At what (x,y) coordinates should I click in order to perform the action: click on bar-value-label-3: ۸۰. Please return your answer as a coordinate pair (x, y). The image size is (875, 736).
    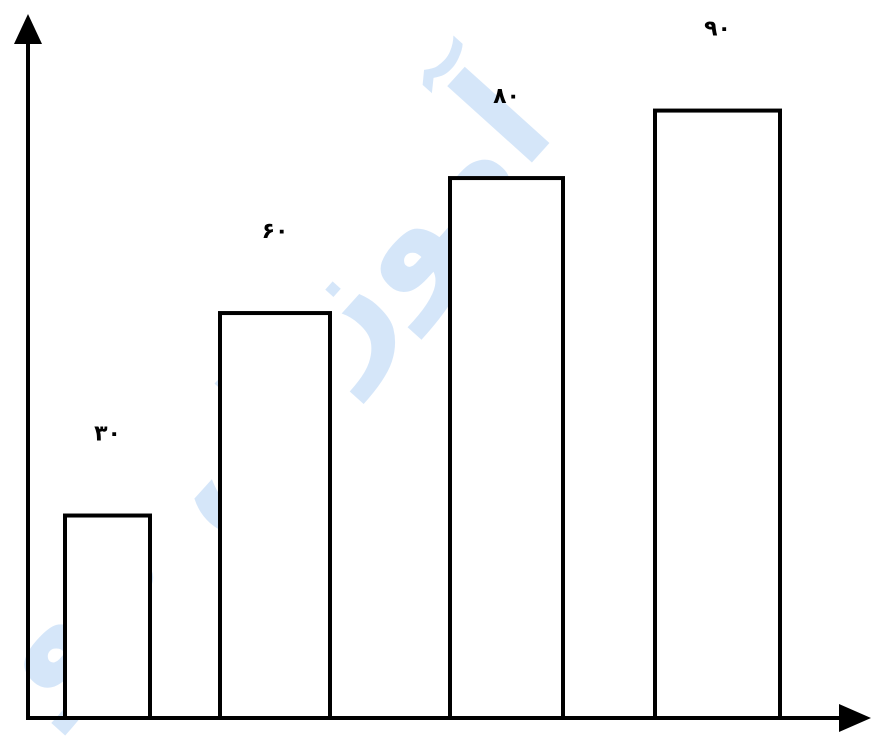
    Looking at the image, I should click on (506, 96).